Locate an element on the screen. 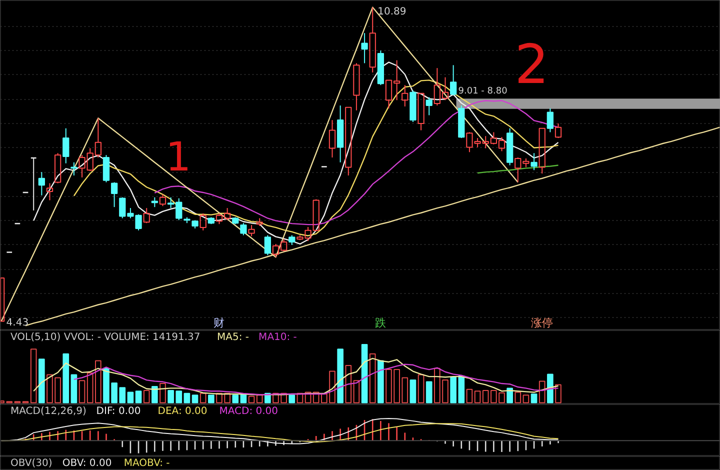 The image size is (720, 470). chart-title: VOL(5,10) VVOL: - VOLUME: 14191.37 is located at coordinates (105, 337).